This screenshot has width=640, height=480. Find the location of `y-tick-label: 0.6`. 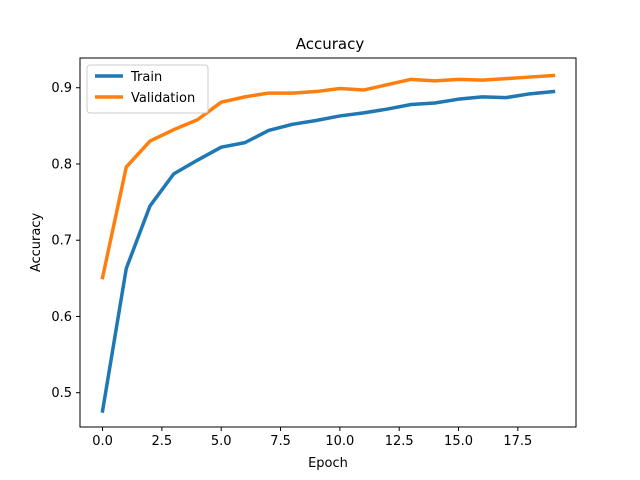

y-tick-label: 0.6 is located at coordinates (61, 317).